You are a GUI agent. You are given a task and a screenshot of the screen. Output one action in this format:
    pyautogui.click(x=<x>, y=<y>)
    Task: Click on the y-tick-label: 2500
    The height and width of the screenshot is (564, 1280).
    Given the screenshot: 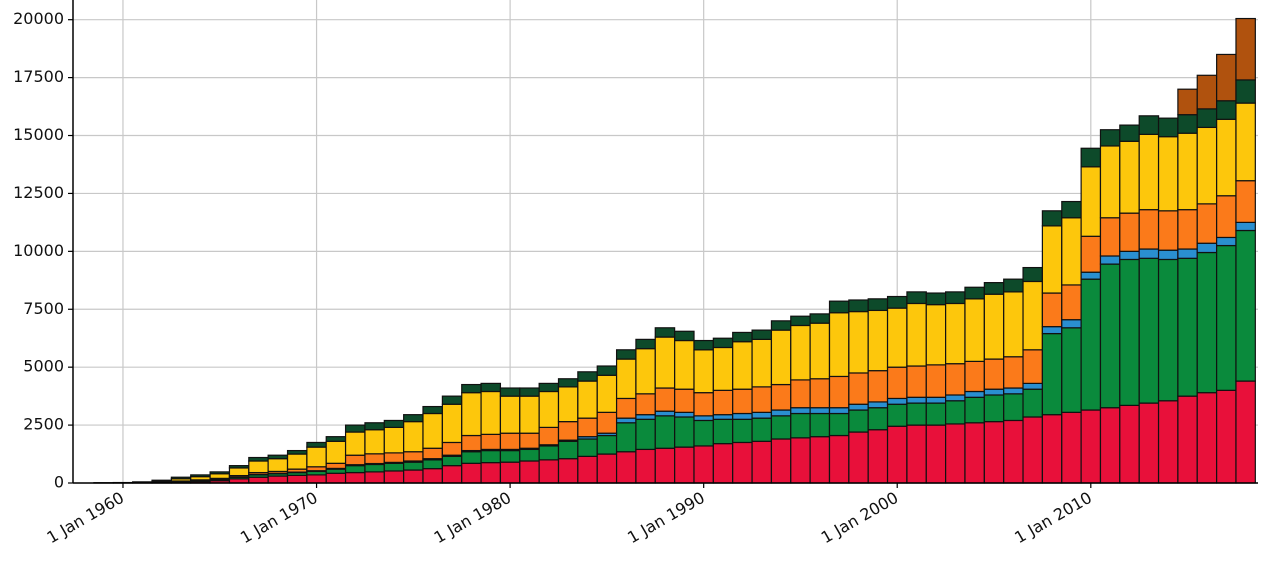 What is the action you would take?
    pyautogui.click(x=43, y=424)
    